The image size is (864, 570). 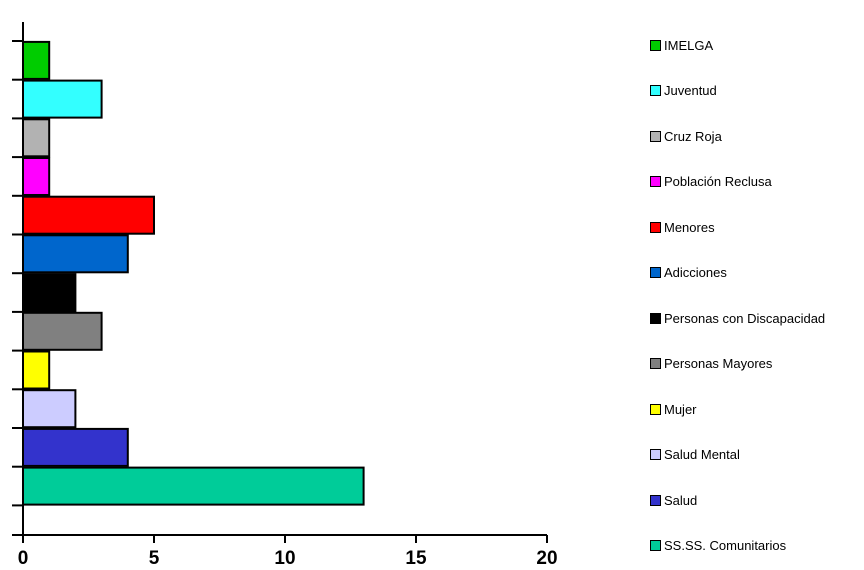 What do you see at coordinates (718, 363) in the screenshot?
I see `legend-label: Personas Mayores` at bounding box center [718, 363].